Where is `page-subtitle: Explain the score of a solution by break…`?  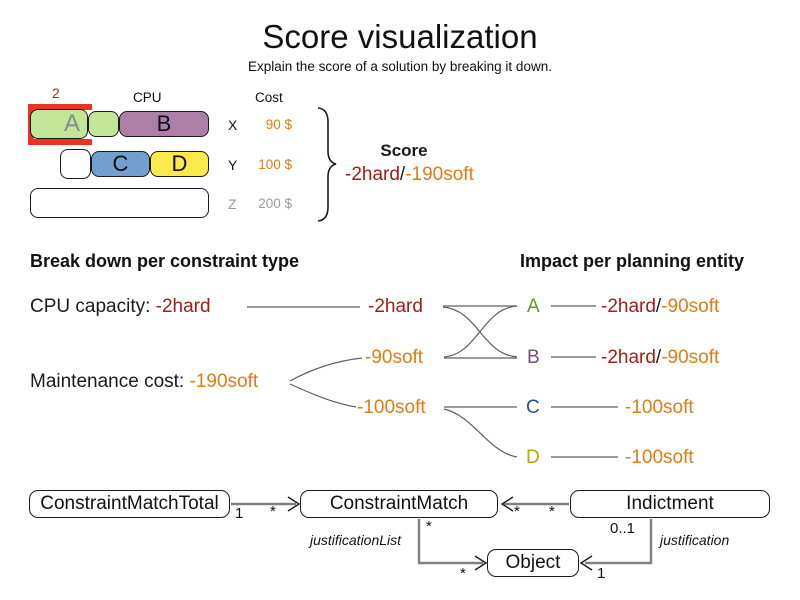
page-subtitle: Explain the score of a solution by break… is located at coordinates (400, 66).